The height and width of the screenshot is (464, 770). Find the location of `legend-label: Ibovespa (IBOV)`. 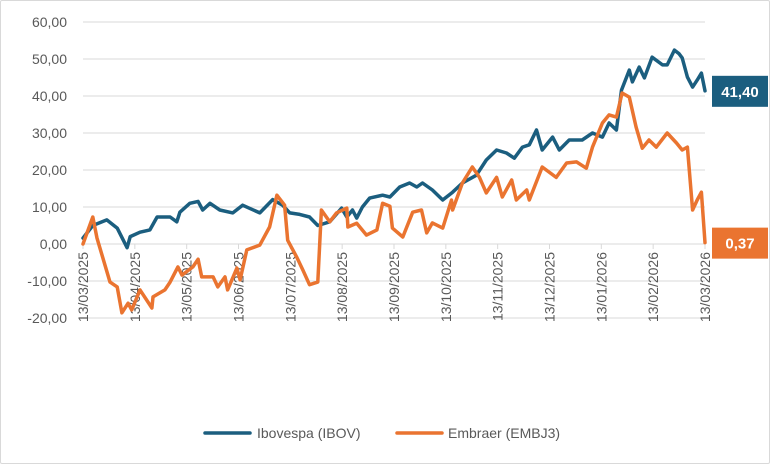

legend-label: Ibovespa (IBOV) is located at coordinates (309, 433).